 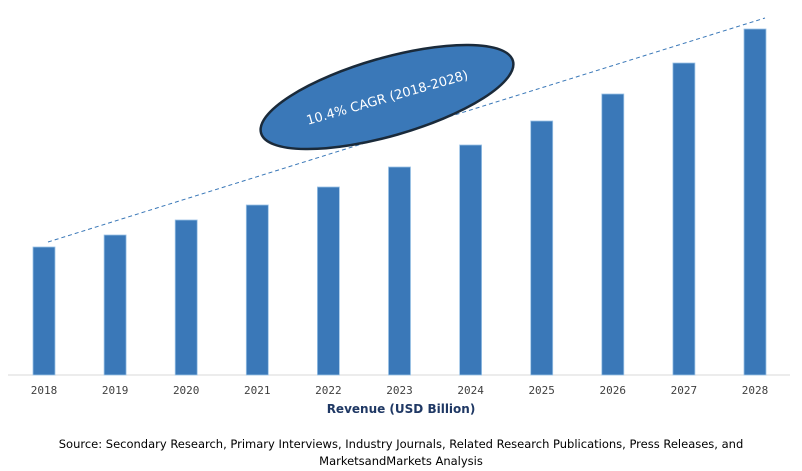 What do you see at coordinates (613, 390) in the screenshot?
I see `x-tick-label: 2026` at bounding box center [613, 390].